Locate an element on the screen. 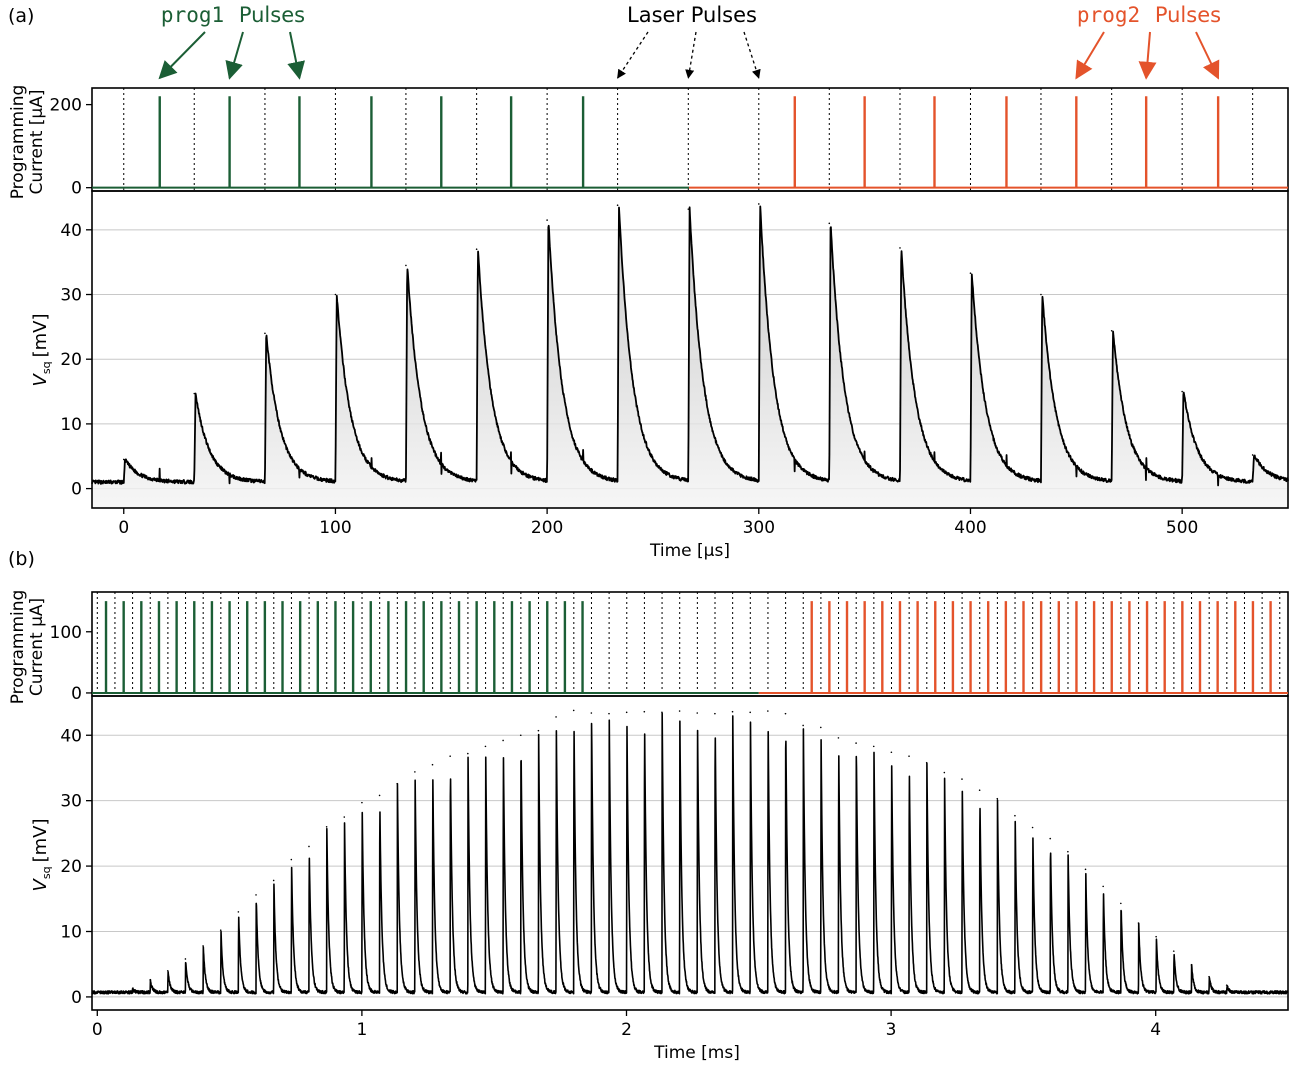  panel-b-label: (b) is located at coordinates (21, 559).